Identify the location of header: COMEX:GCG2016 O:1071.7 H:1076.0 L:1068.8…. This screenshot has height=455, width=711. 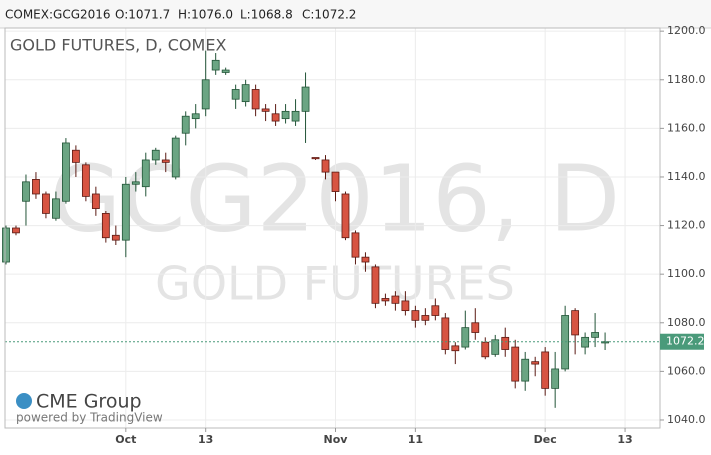
(180, 15).